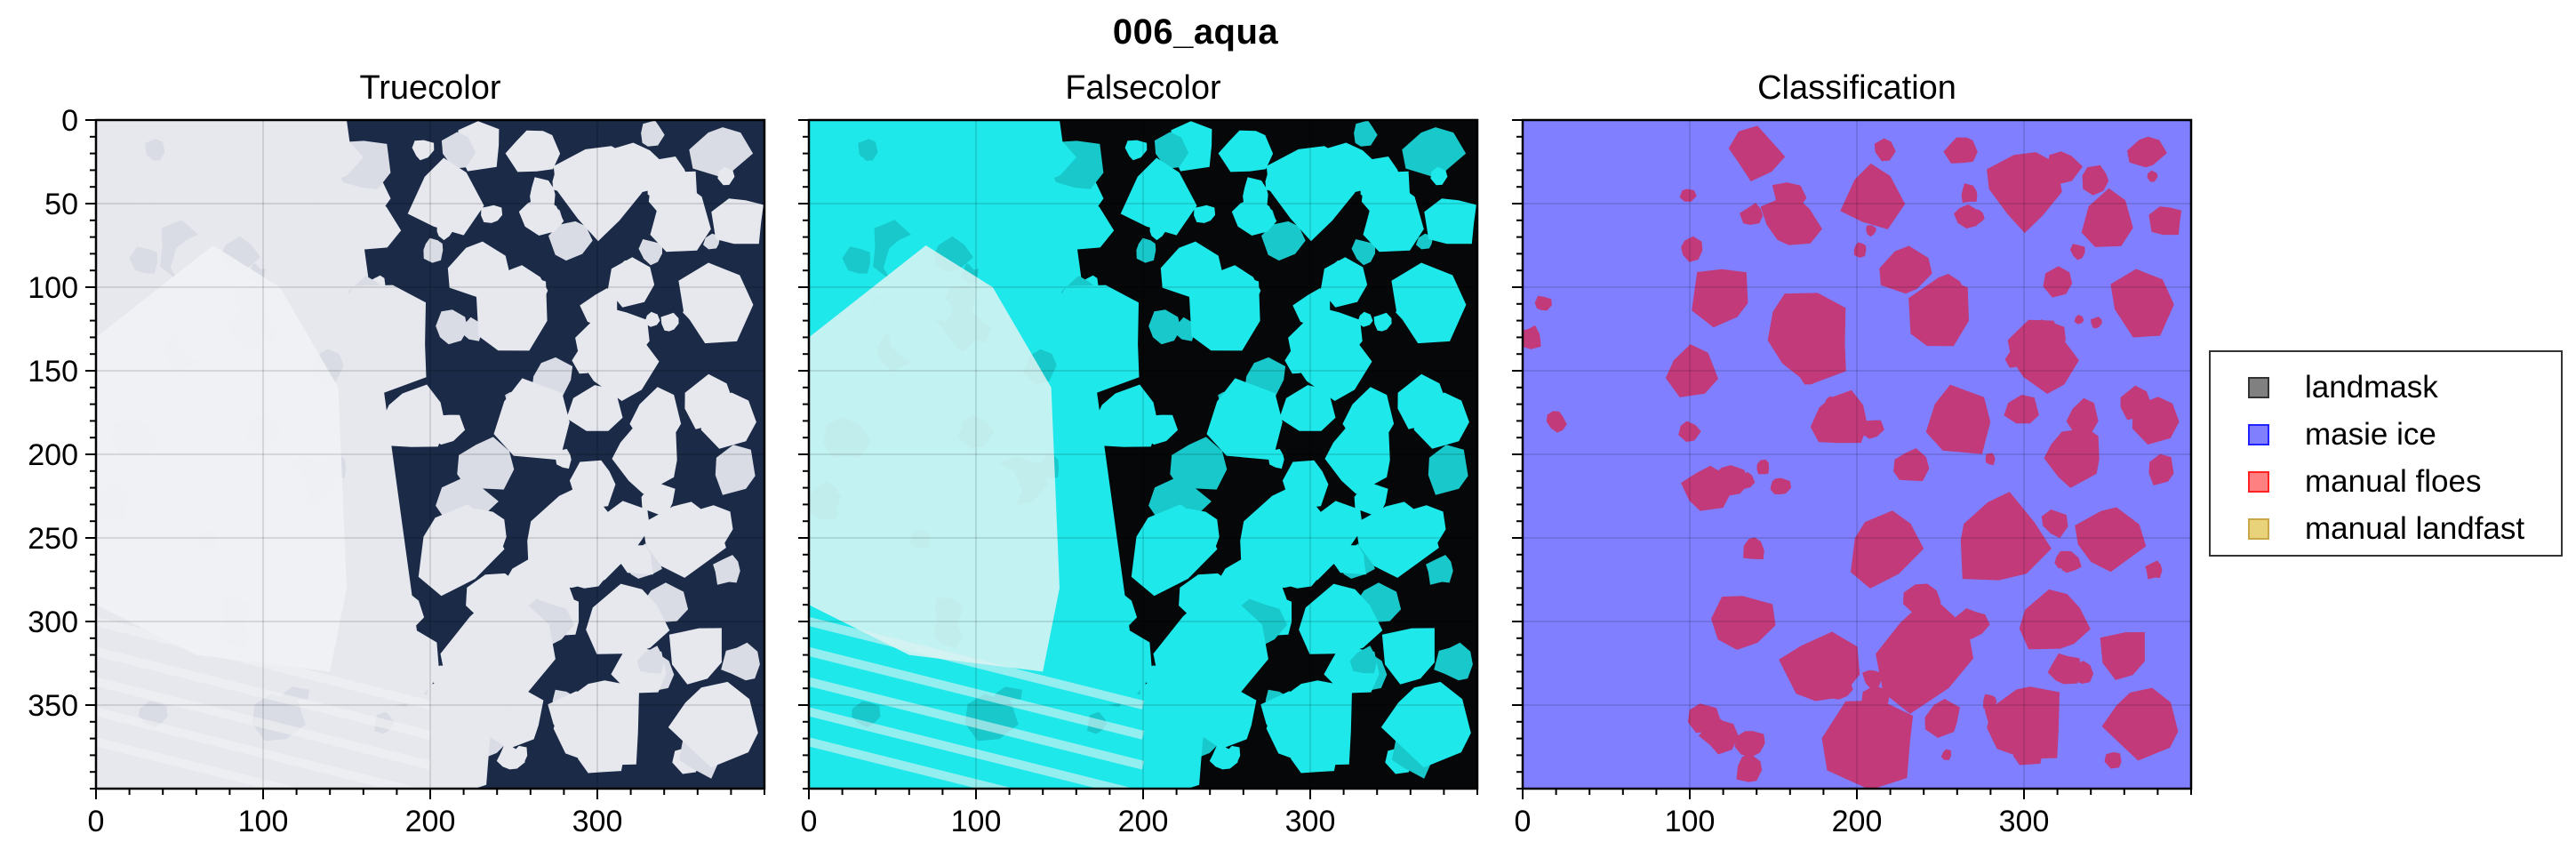 Image resolution: width=2576 pixels, height=858 pixels. I want to click on y-tick-label: 350, so click(53, 706).